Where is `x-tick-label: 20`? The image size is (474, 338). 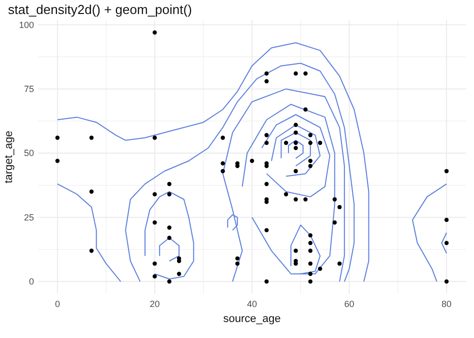
x-tick-label: 20 is located at coordinates (155, 304).